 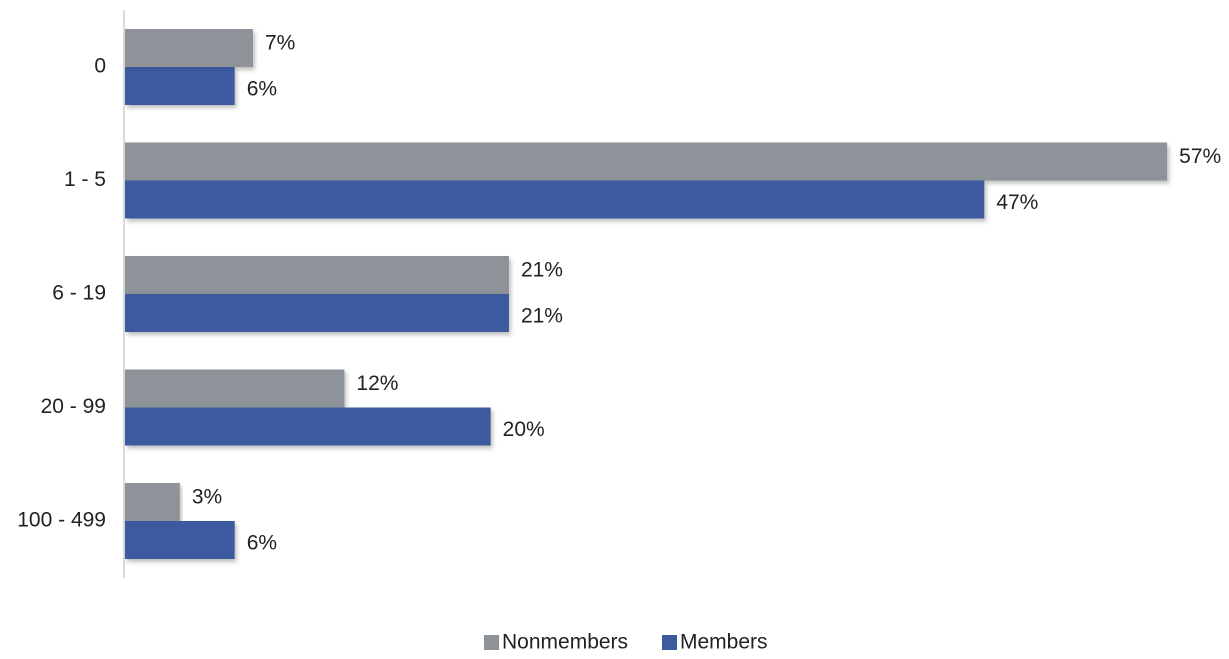 What do you see at coordinates (280, 43) in the screenshot?
I see `value-label: 7%` at bounding box center [280, 43].